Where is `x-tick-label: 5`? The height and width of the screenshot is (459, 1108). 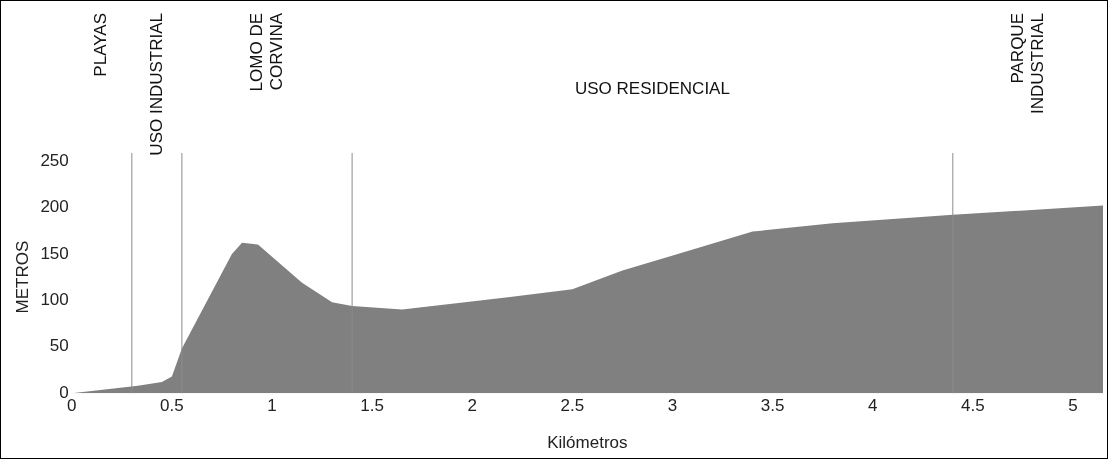
x-tick-label: 5 is located at coordinates (1073, 406).